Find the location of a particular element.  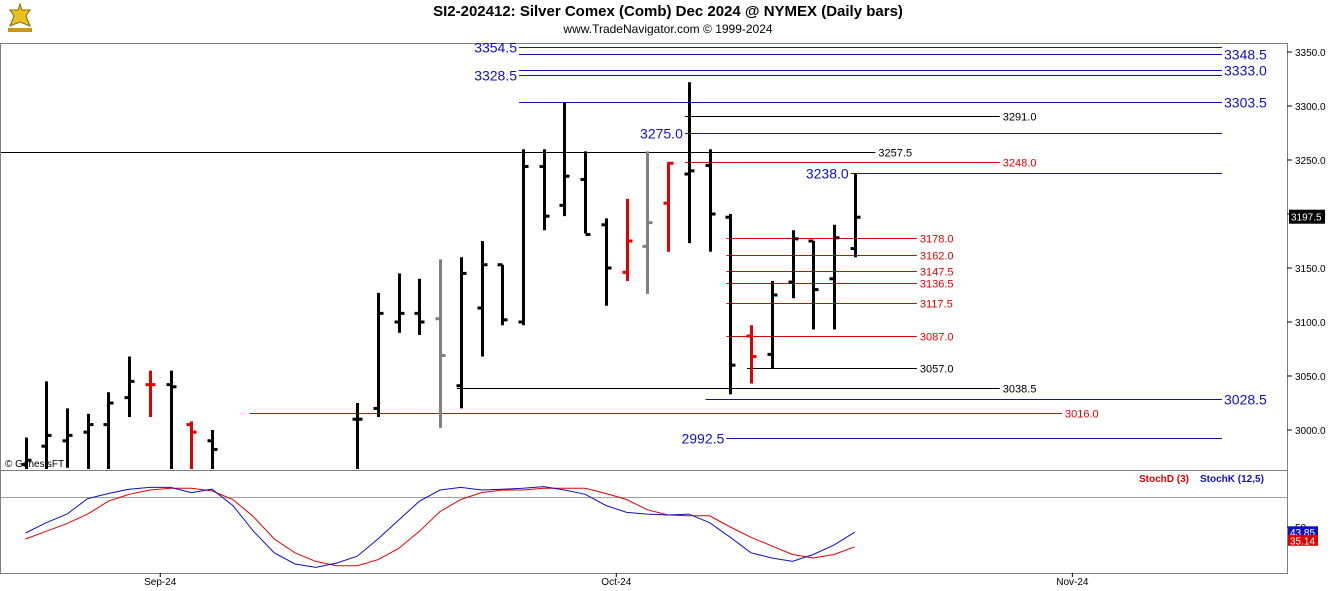

price-axis-label: 3100.0 is located at coordinates (1310, 323).